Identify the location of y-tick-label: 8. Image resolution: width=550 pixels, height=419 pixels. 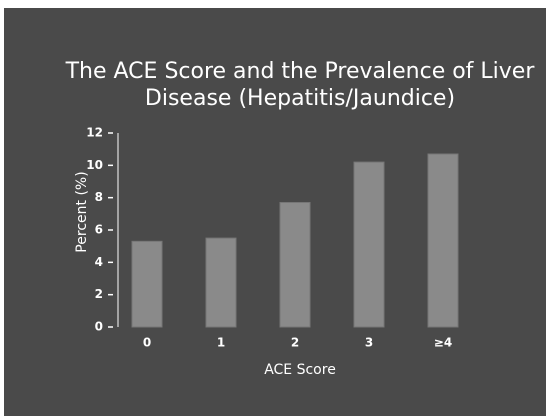
(99, 197).